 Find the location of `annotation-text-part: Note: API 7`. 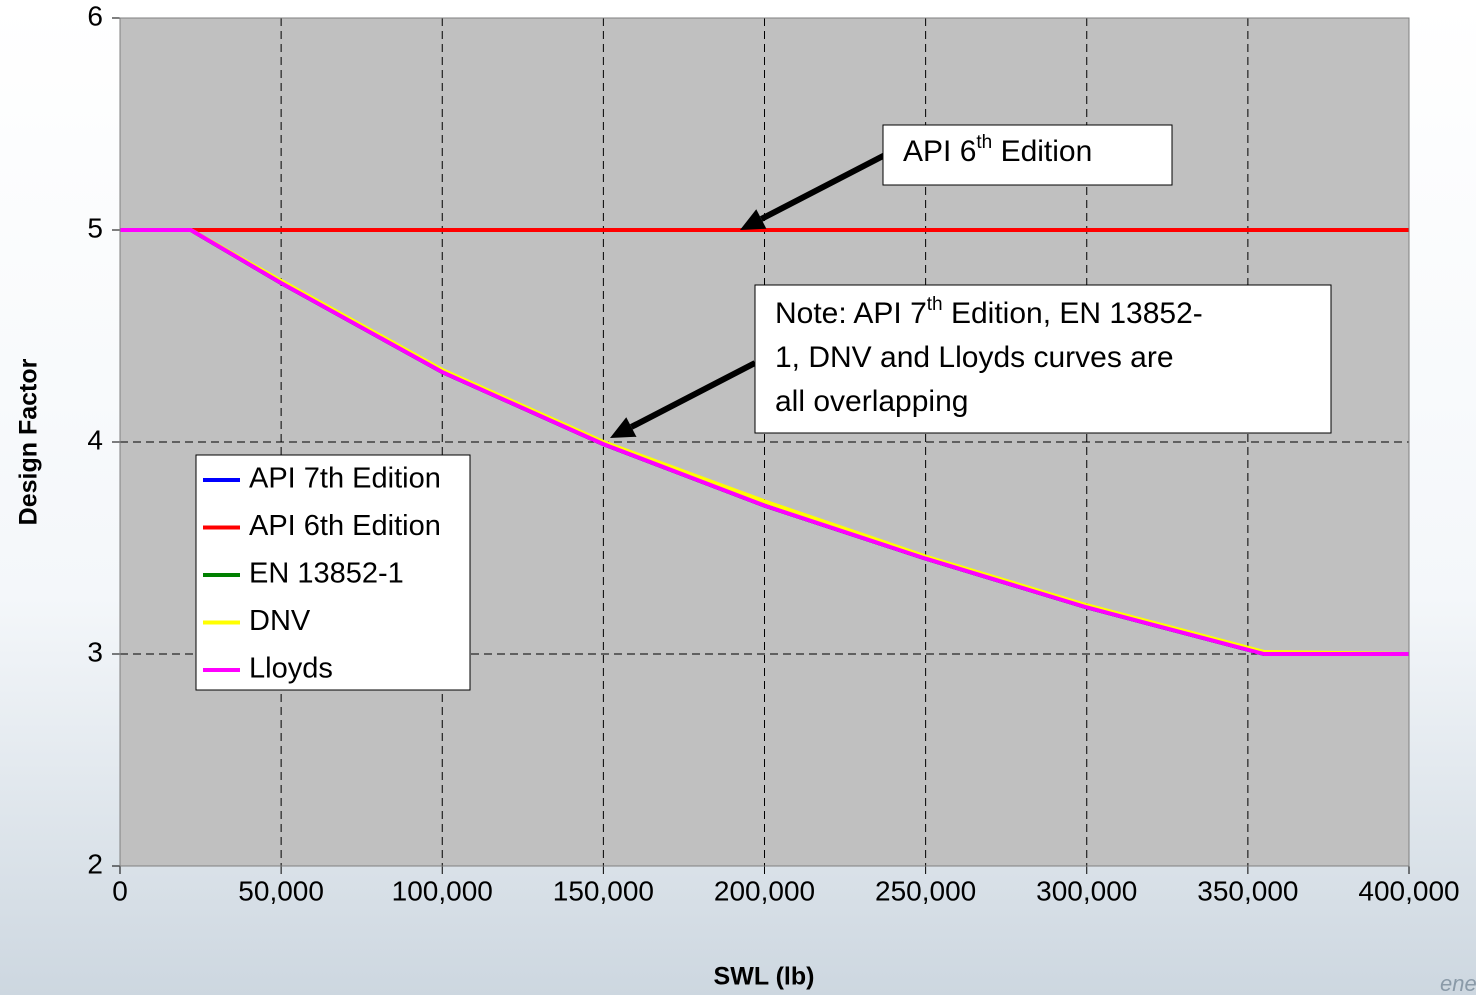

annotation-text-part: Note: API 7 is located at coordinates (851, 313).